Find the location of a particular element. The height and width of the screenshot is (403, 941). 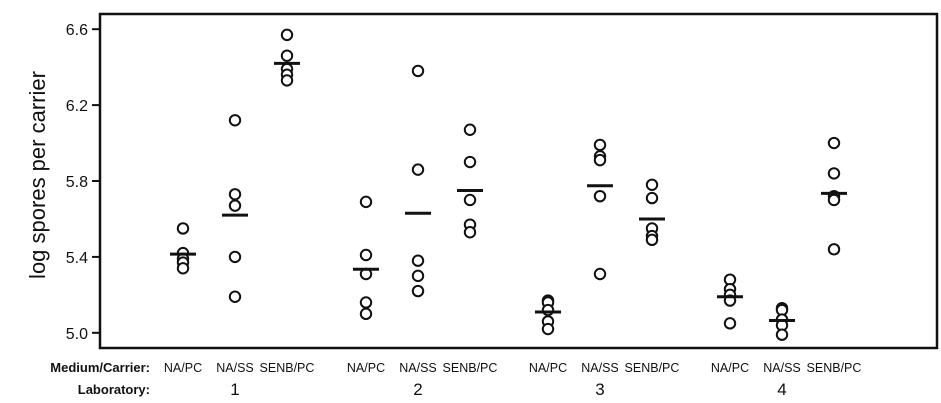

y-tick-label: 5.0 is located at coordinates (77, 334).